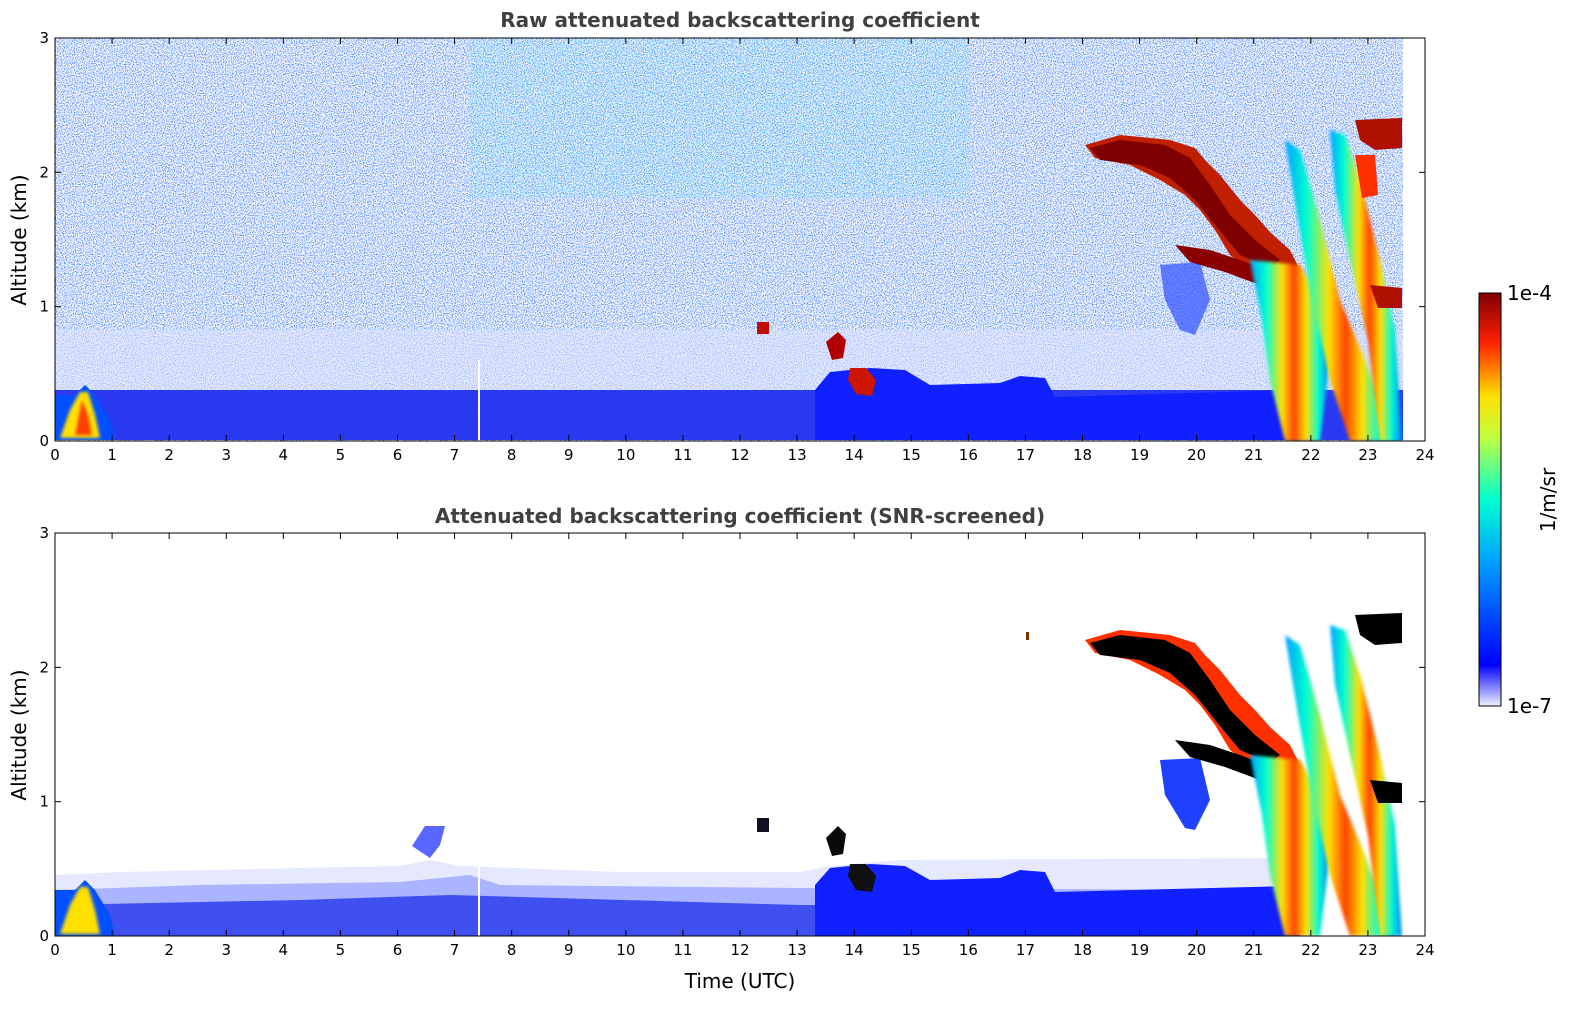 The width and height of the screenshot is (1595, 1020). Describe the element at coordinates (1490, 499) in the screenshot. I see `colorbar-gradient` at that location.